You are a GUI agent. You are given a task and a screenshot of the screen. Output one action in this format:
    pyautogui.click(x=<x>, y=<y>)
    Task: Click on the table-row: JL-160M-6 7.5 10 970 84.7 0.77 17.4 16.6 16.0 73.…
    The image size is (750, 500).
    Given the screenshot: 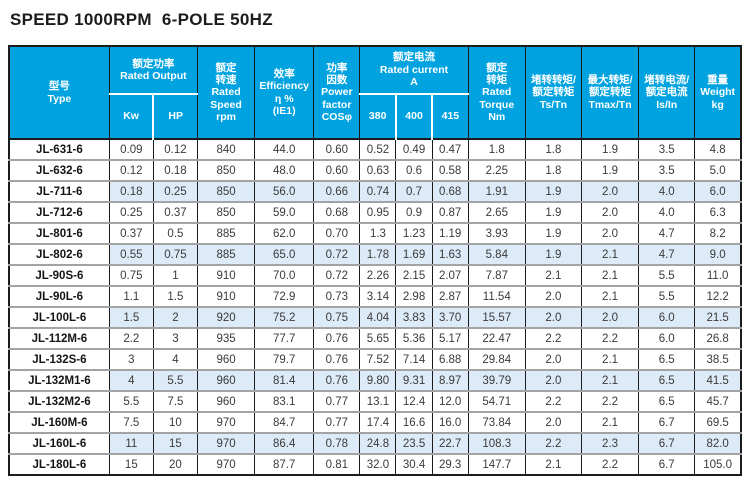 What is the action you would take?
    pyautogui.click(x=375, y=423)
    